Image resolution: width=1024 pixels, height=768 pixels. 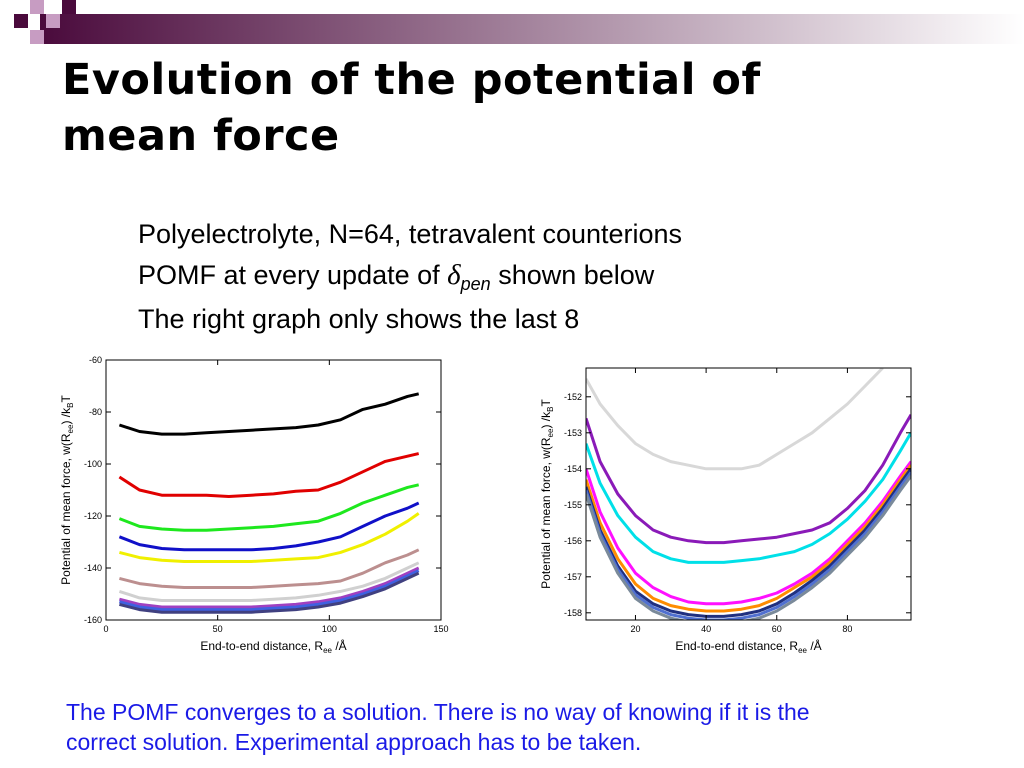 What do you see at coordinates (93, 568) in the screenshot?
I see `y-tick-label: -140` at bounding box center [93, 568].